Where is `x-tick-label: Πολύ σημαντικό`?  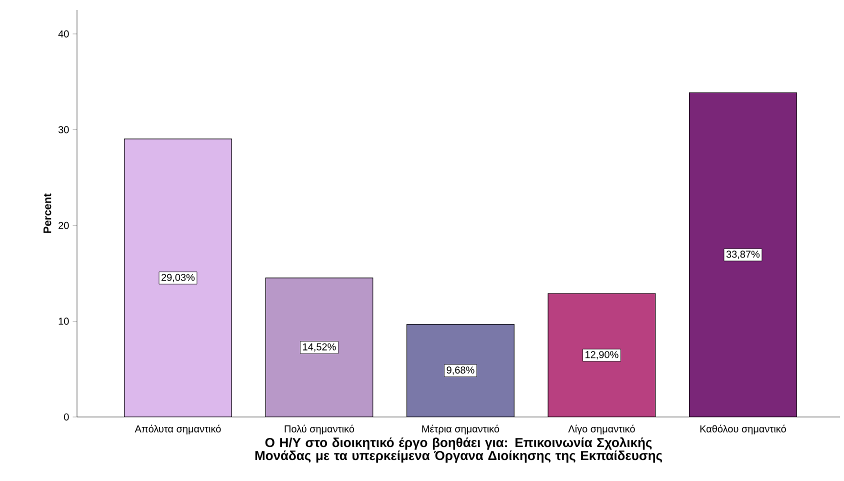
x-tick-label: Πολύ σημαντικό is located at coordinates (319, 429).